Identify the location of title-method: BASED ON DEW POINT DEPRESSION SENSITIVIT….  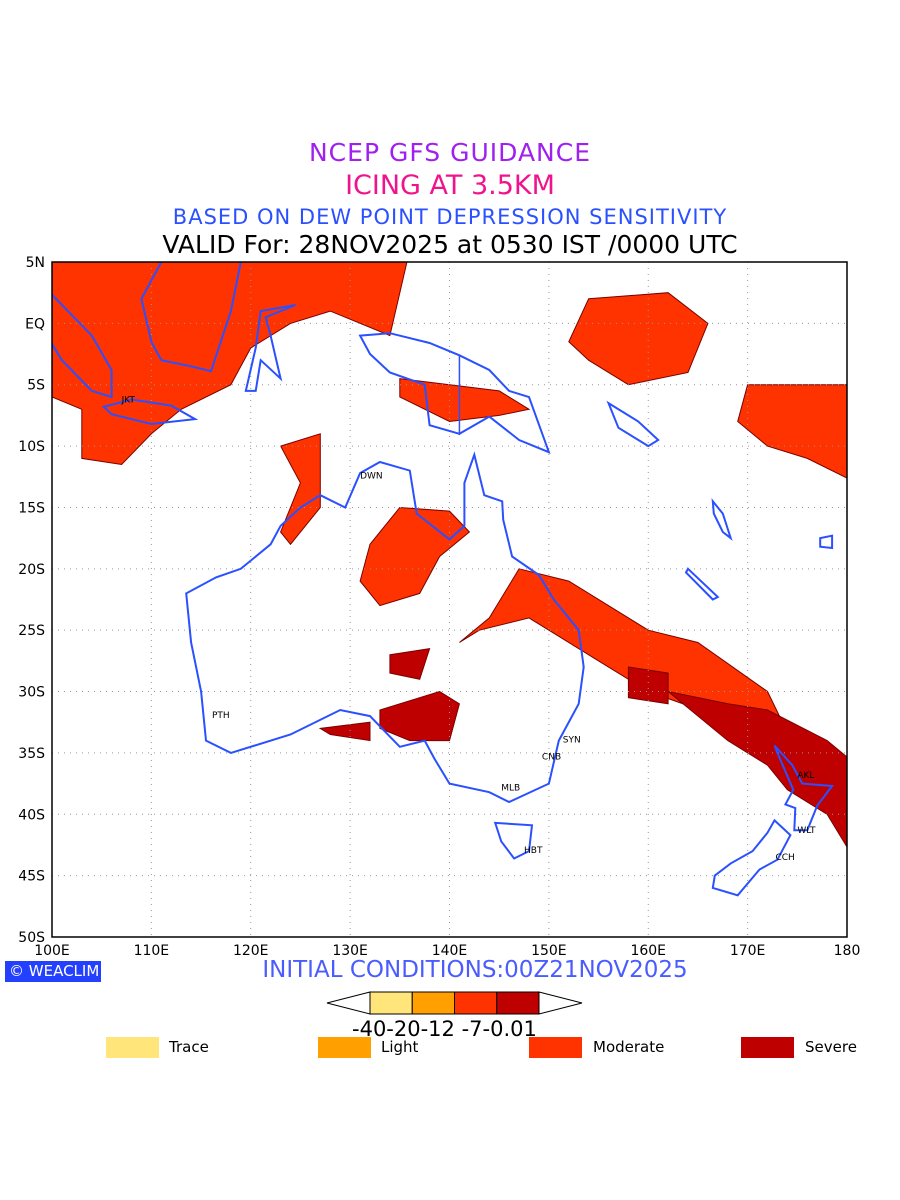
(450, 217).